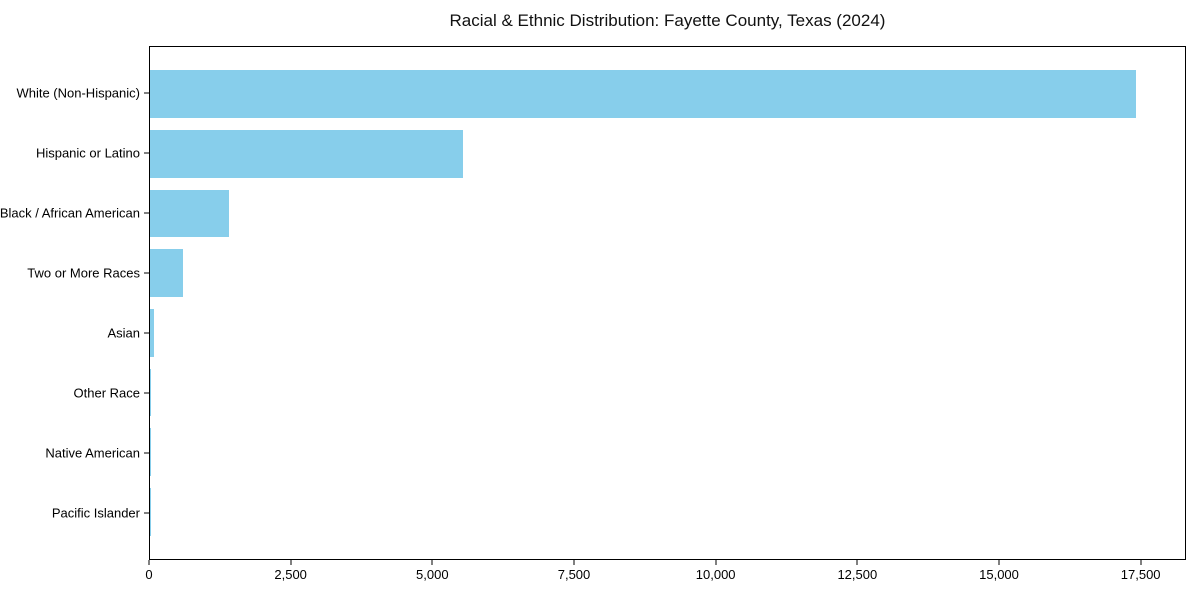 Image resolution: width=1200 pixels, height=600 pixels. I want to click on x-tick-label-17500: 17,500, so click(1140, 574).